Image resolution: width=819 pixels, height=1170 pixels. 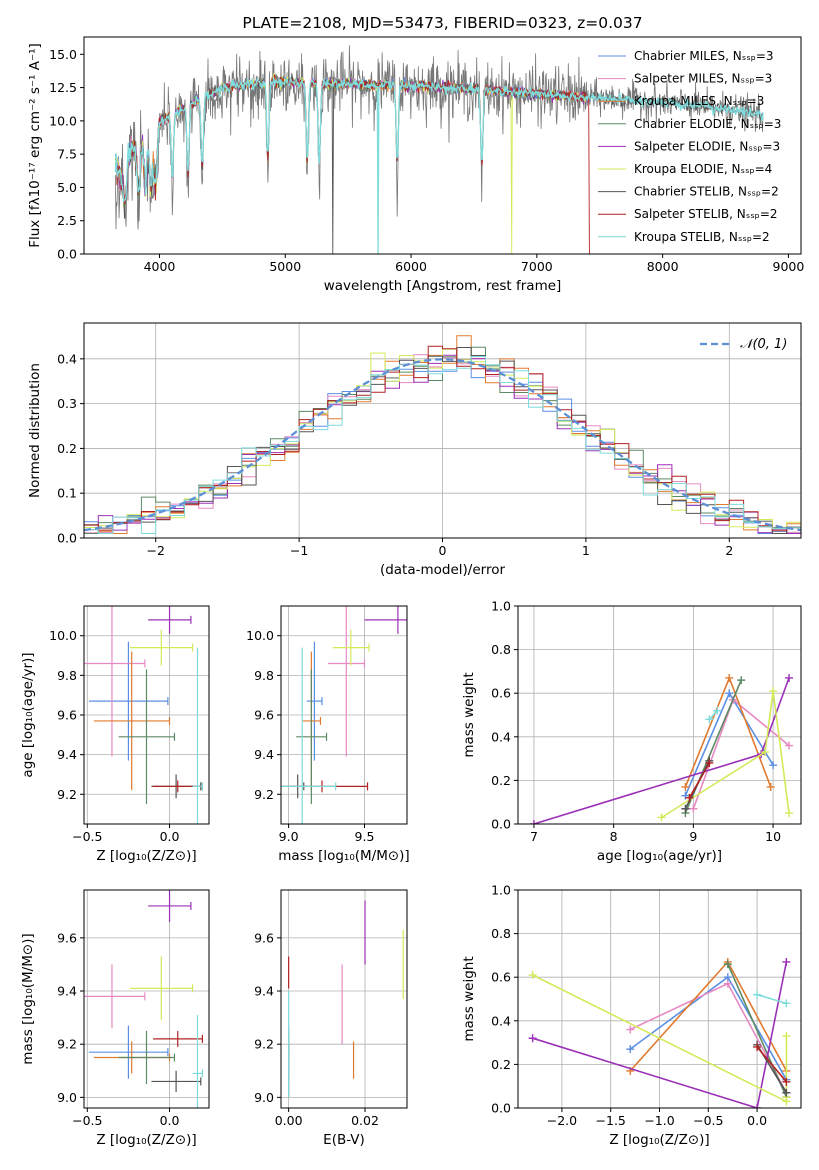 I want to click on x-tick-label: 8, so click(x=614, y=836).